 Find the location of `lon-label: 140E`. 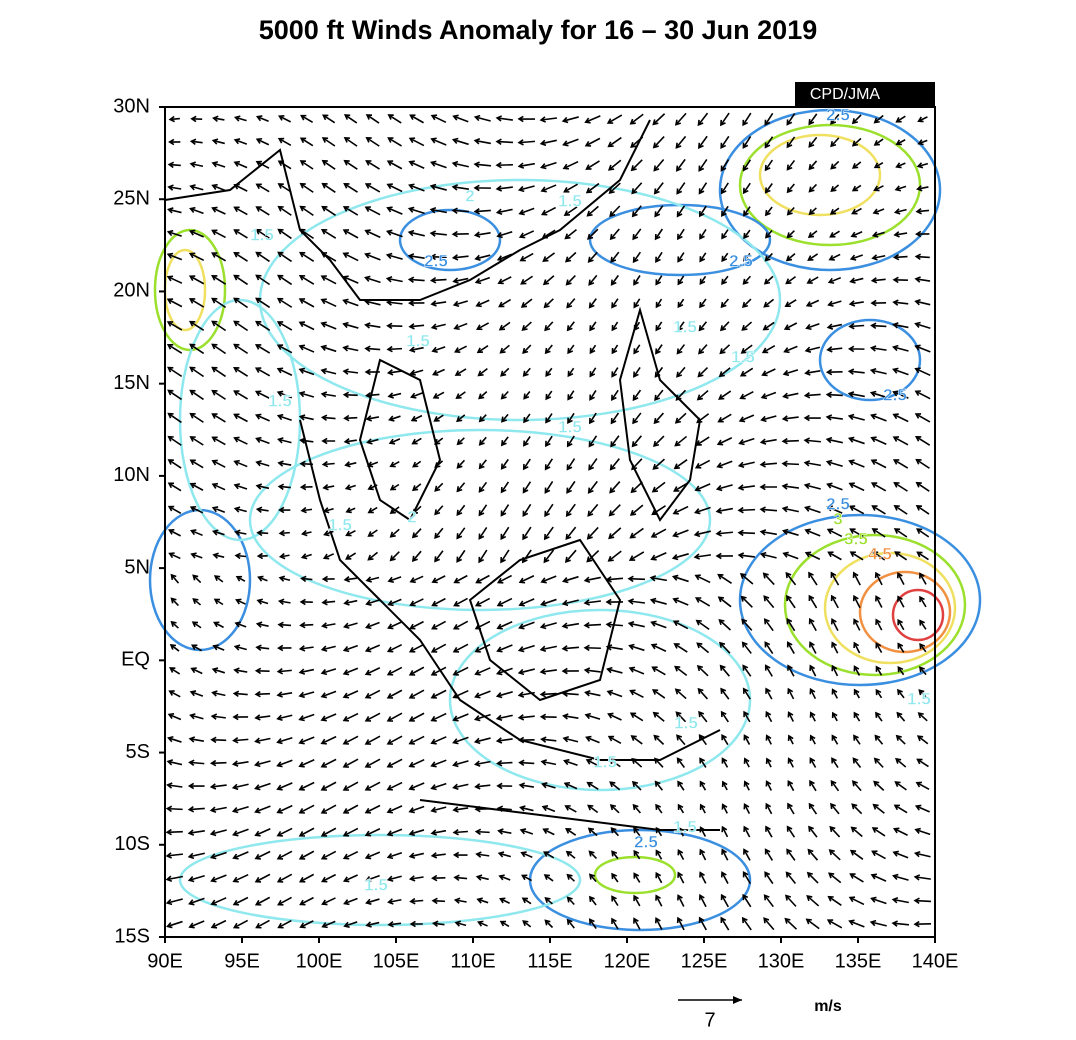

lon-label: 140E is located at coordinates (935, 961).